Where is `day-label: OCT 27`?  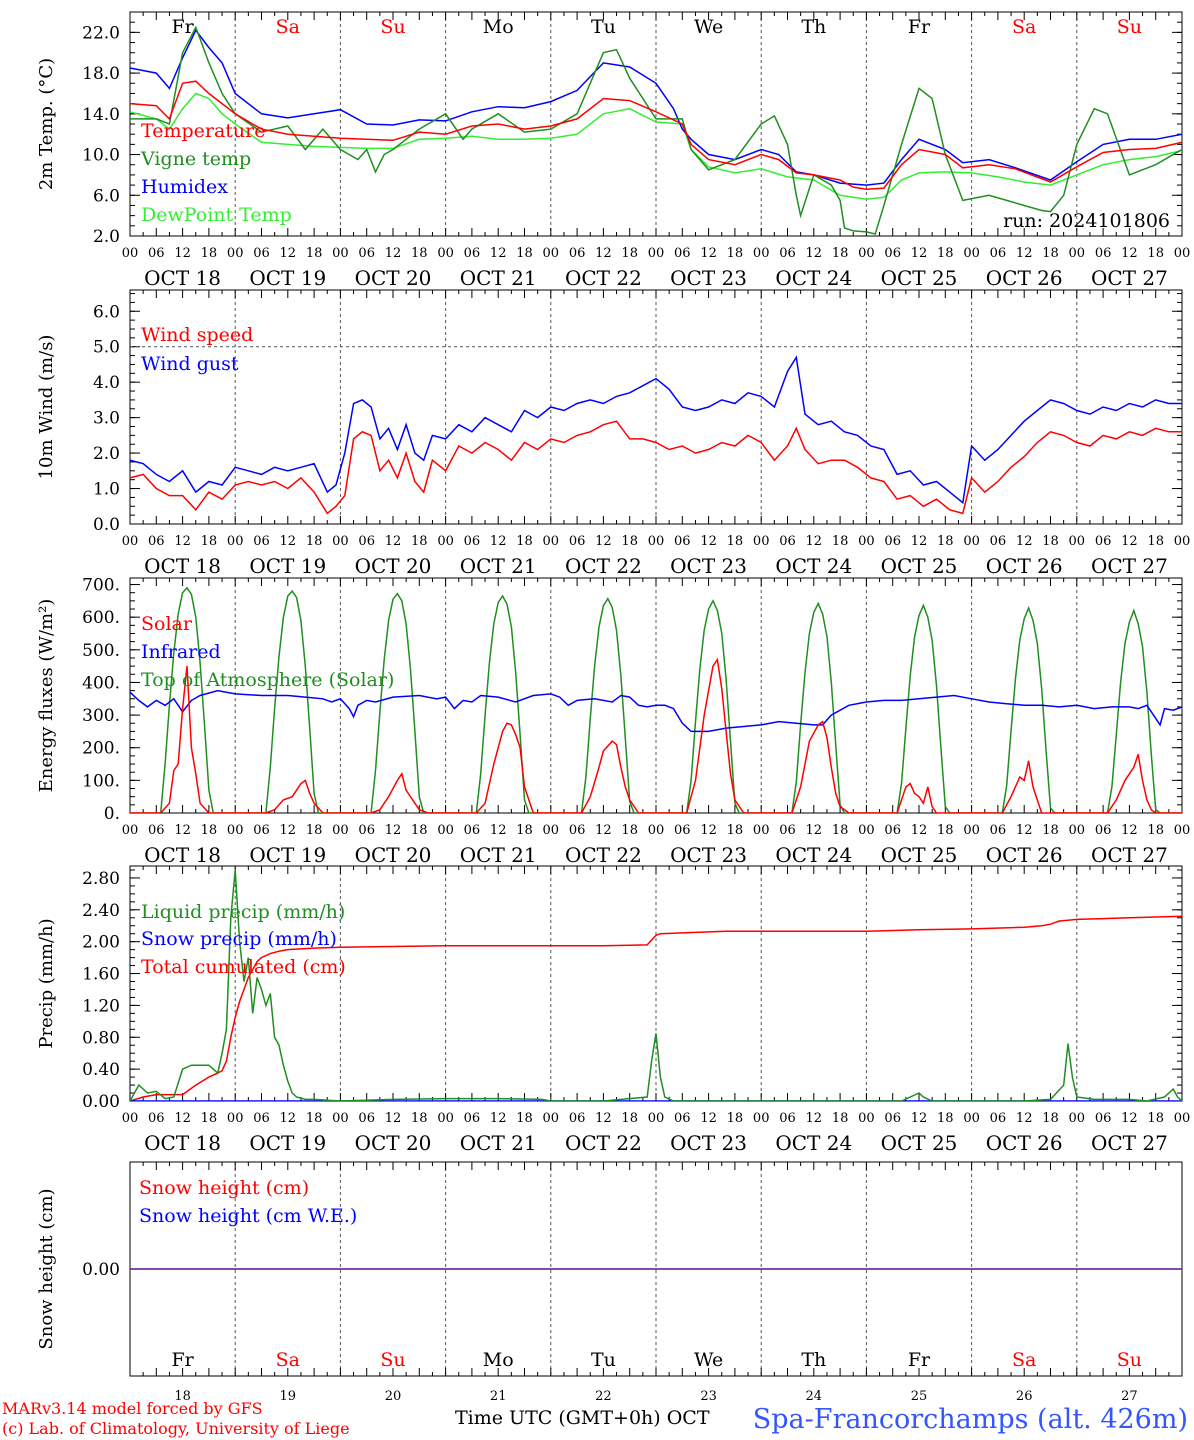
day-label: OCT 27 is located at coordinates (1129, 1143).